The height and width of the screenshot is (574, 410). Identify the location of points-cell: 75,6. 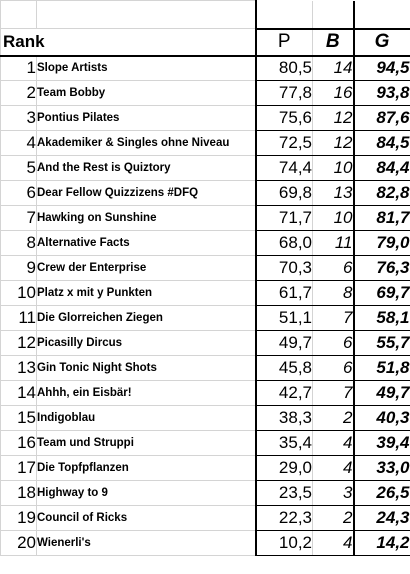
(283, 118).